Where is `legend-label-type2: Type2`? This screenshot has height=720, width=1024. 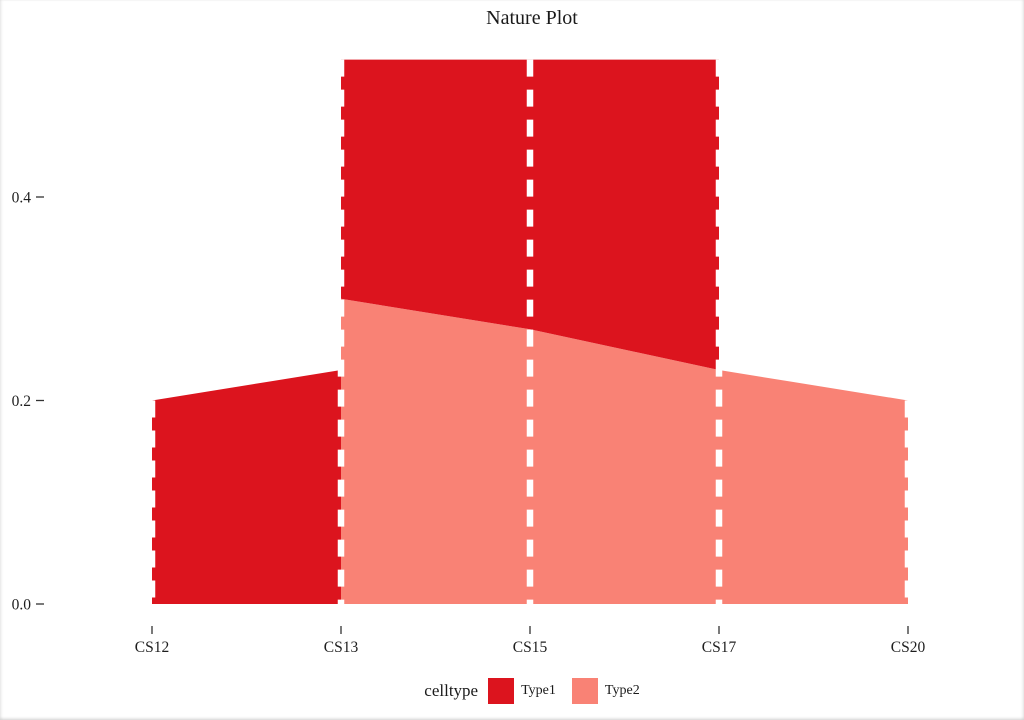
legend-label-type2: Type2 is located at coordinates (622, 690).